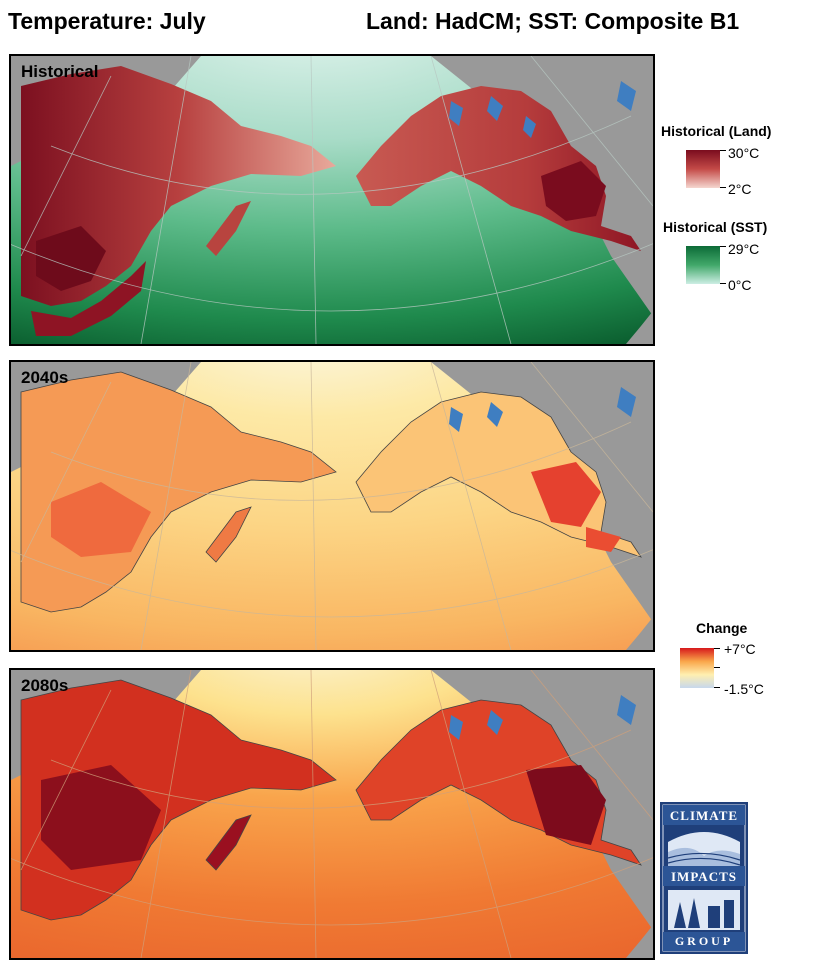 The width and height of the screenshot is (830, 970). What do you see at coordinates (740, 189) in the screenshot?
I see `legend-min-historical-land: 2°C` at bounding box center [740, 189].